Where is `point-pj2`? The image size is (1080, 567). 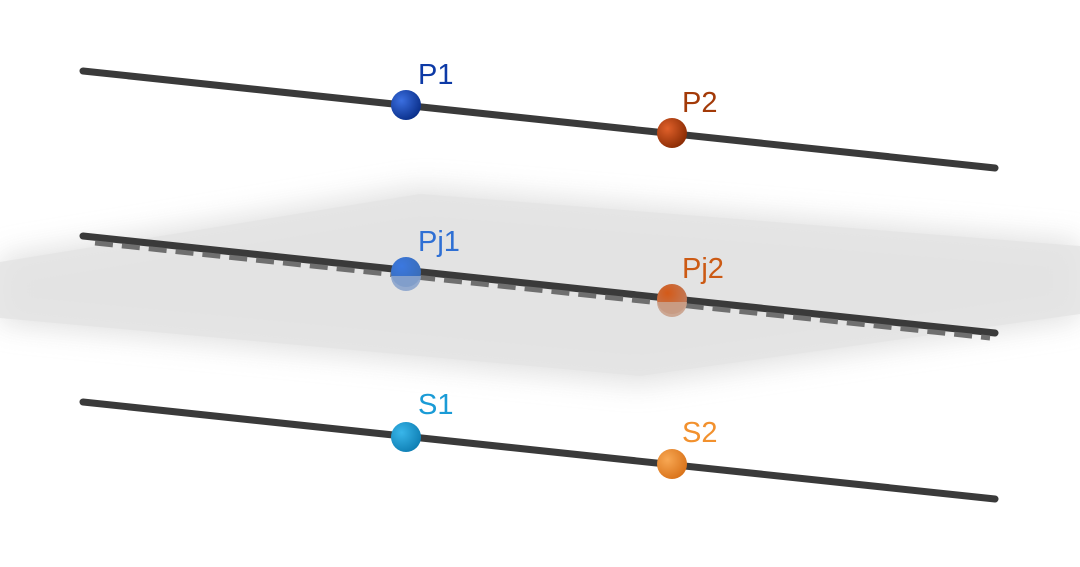 point-pj2 is located at coordinates (672, 300).